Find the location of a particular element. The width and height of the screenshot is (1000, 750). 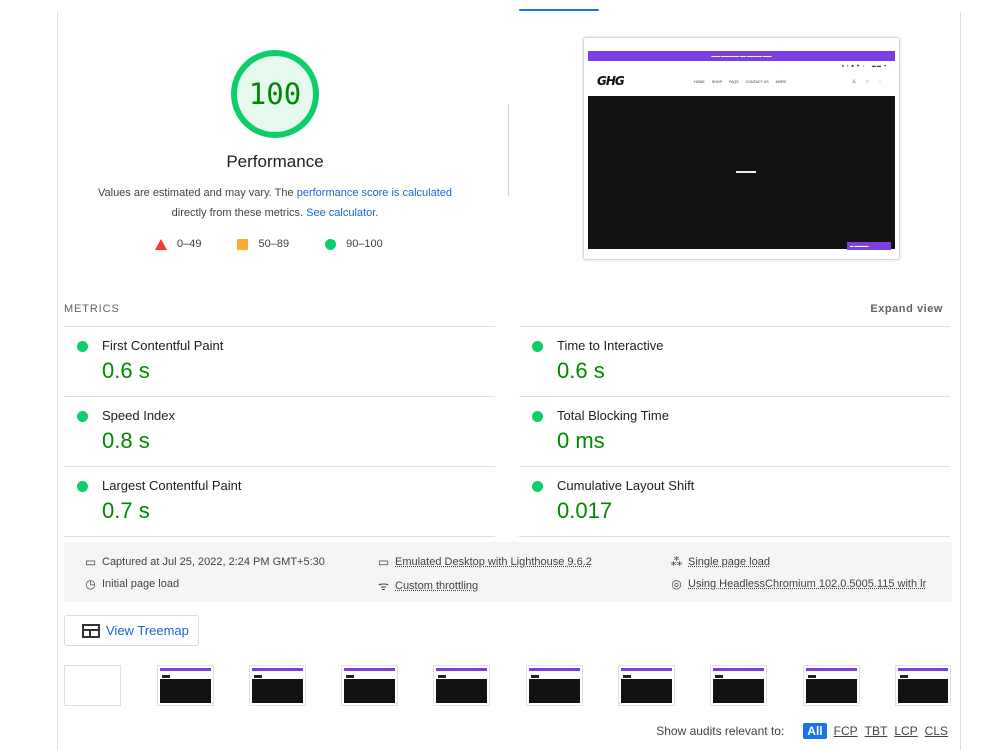

site-nav: HOME SHOP FAQS CONTACT US MORE is located at coordinates (740, 82).